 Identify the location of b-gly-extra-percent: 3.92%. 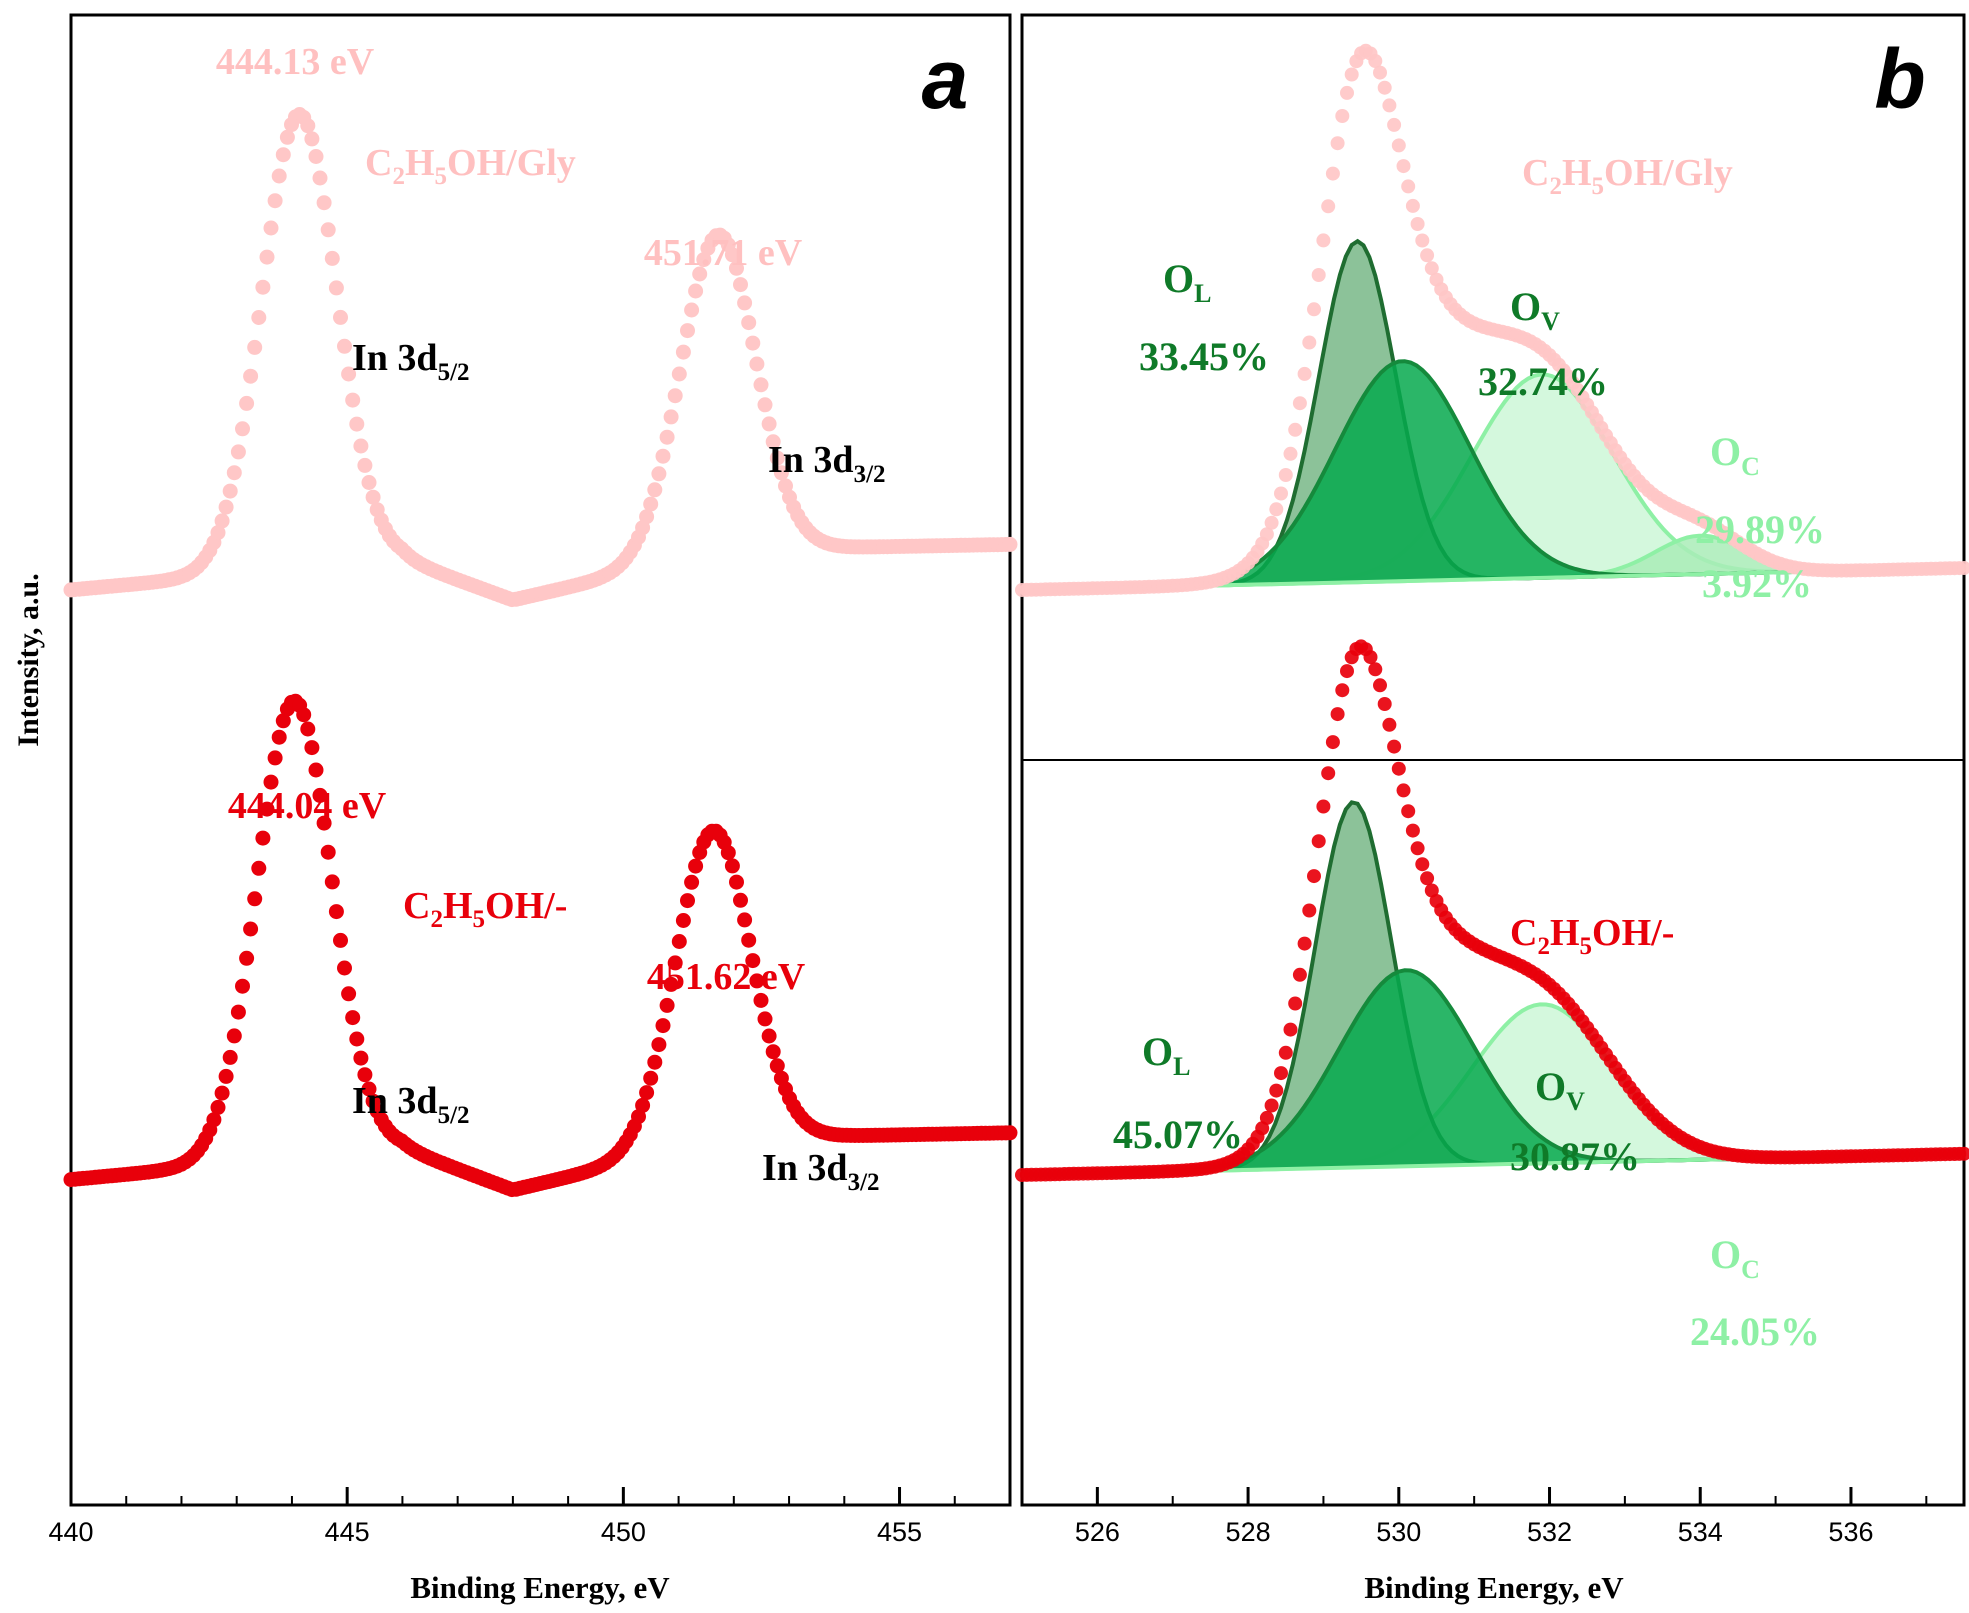
(1757, 583).